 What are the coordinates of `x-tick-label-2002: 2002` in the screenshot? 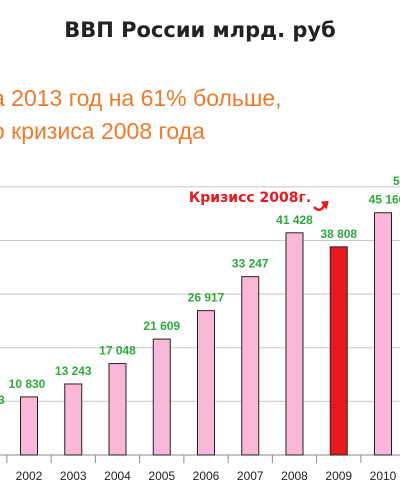 It's located at (29, 476).